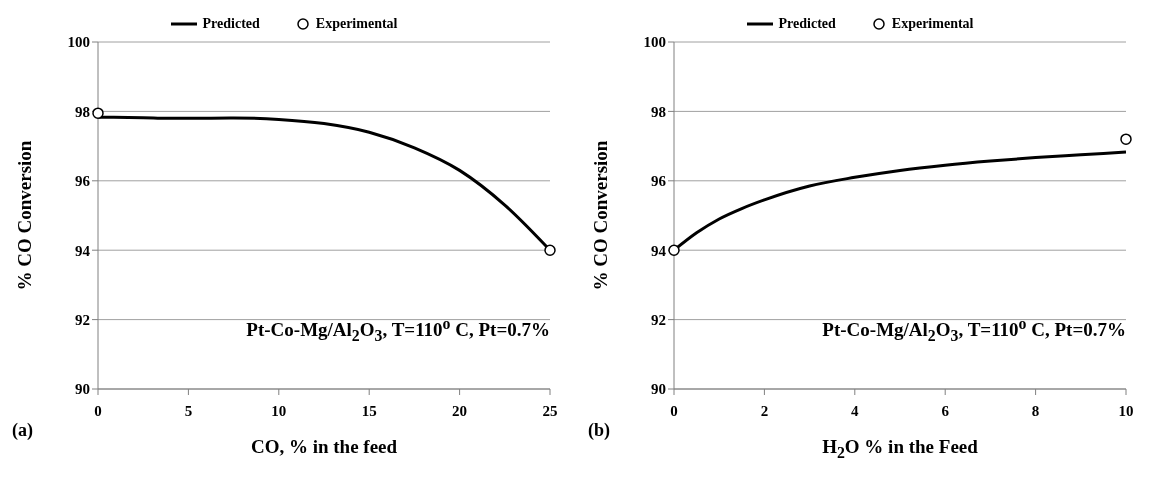 This screenshot has width=1156, height=477. I want to click on text: (b), so click(599, 430).